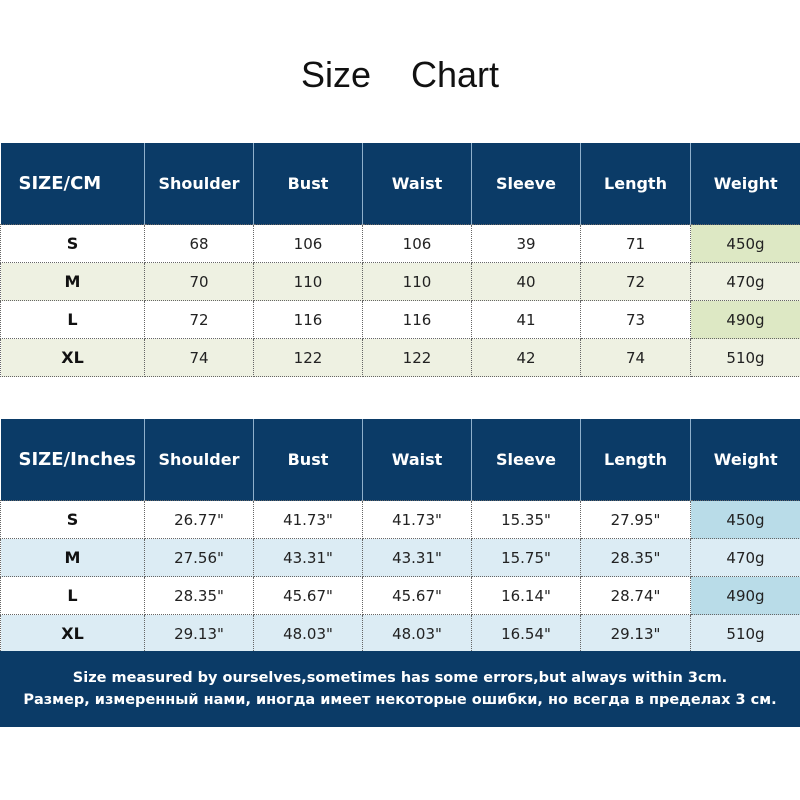 This screenshot has height=800, width=800. What do you see at coordinates (526, 281) in the screenshot?
I see `table-cell: 40` at bounding box center [526, 281].